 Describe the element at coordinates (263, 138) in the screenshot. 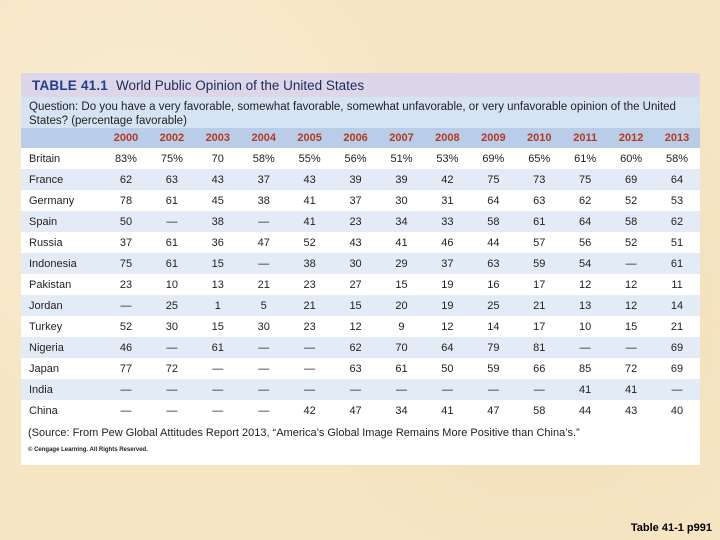

I see `column-header: 2004` at that location.